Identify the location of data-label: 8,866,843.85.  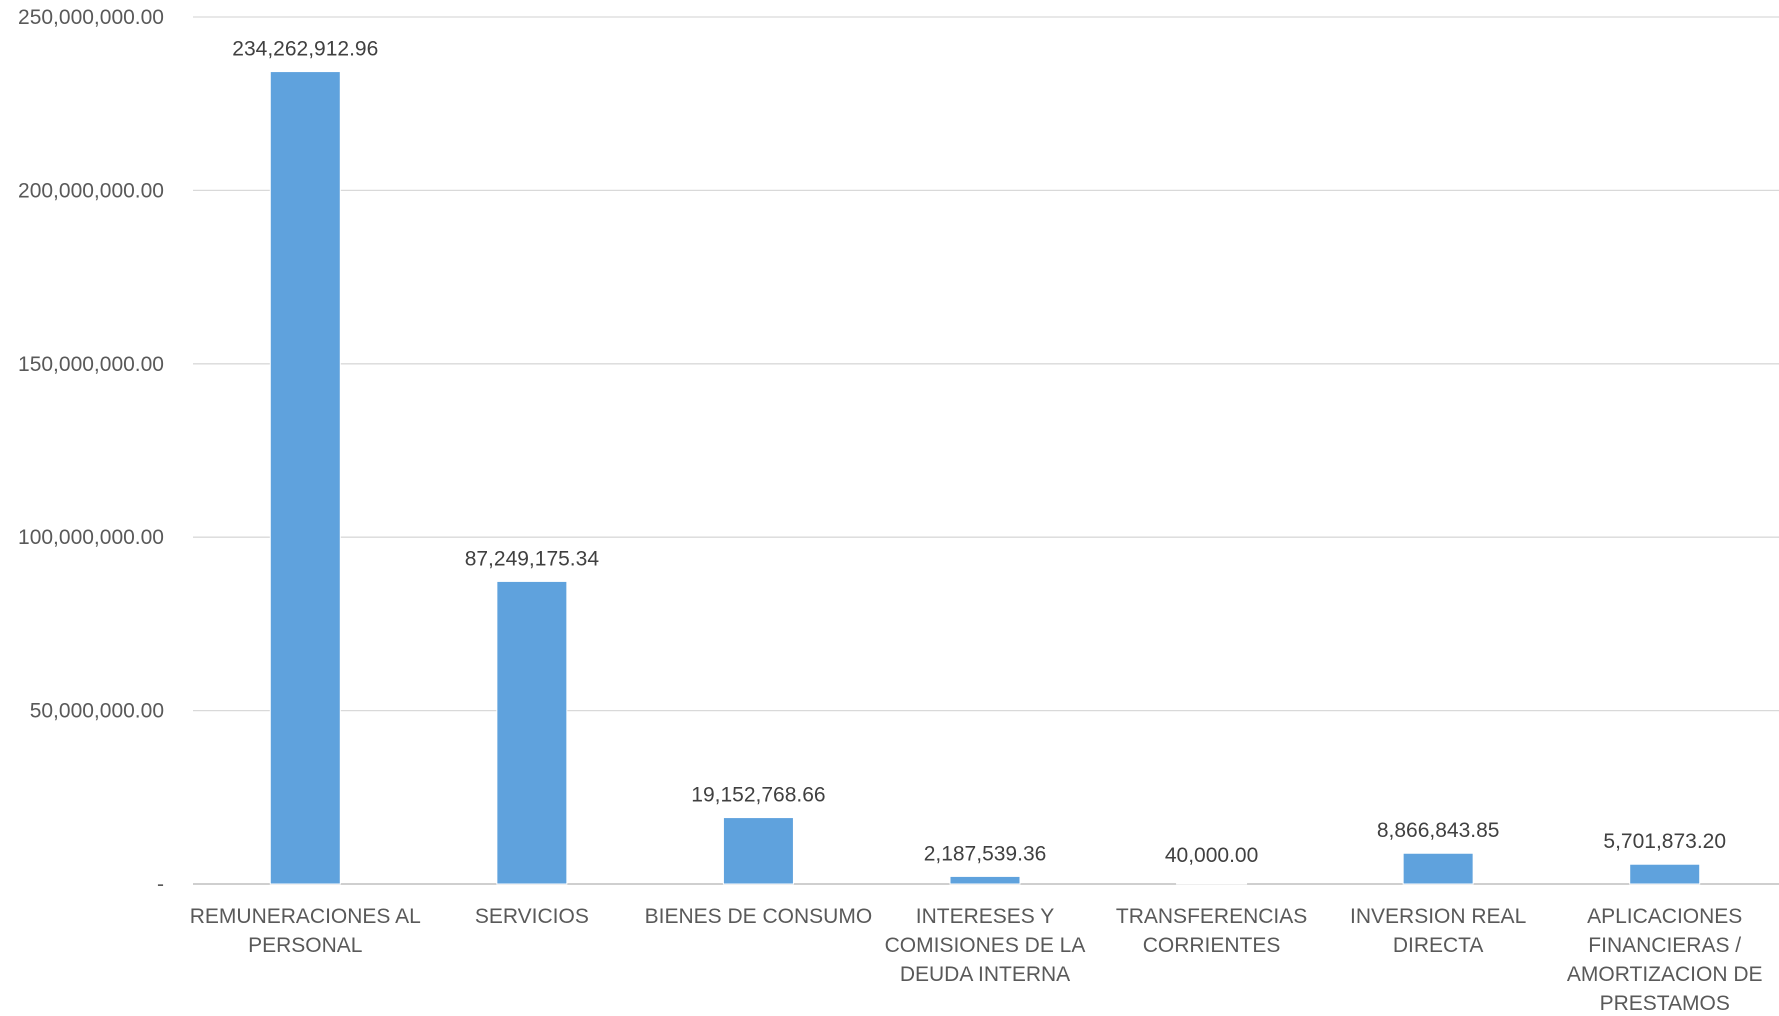
(1438, 830).